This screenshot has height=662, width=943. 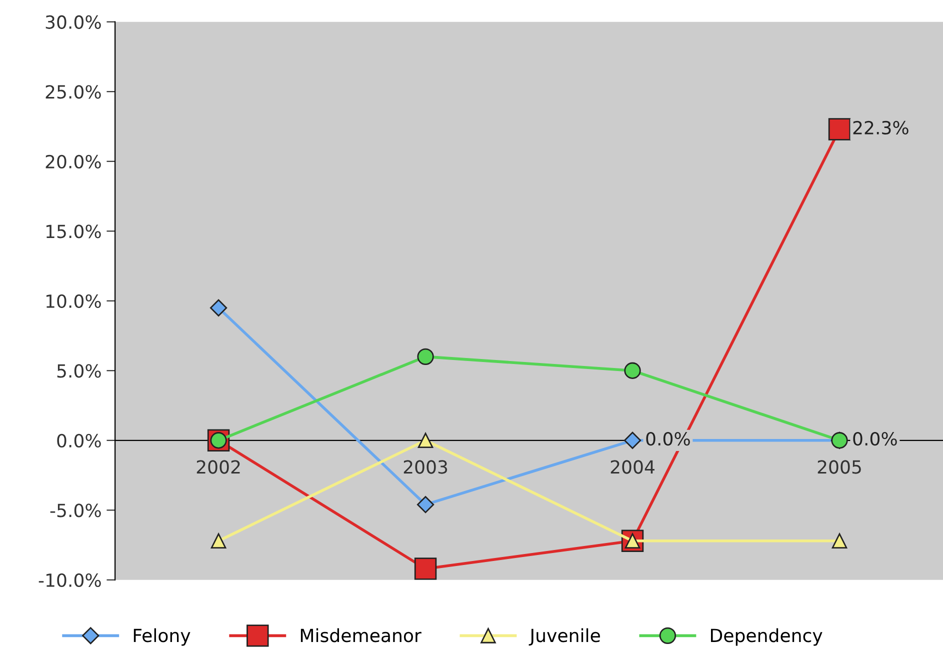 I want to click on x-tick-label: 2002, so click(x=218, y=467).